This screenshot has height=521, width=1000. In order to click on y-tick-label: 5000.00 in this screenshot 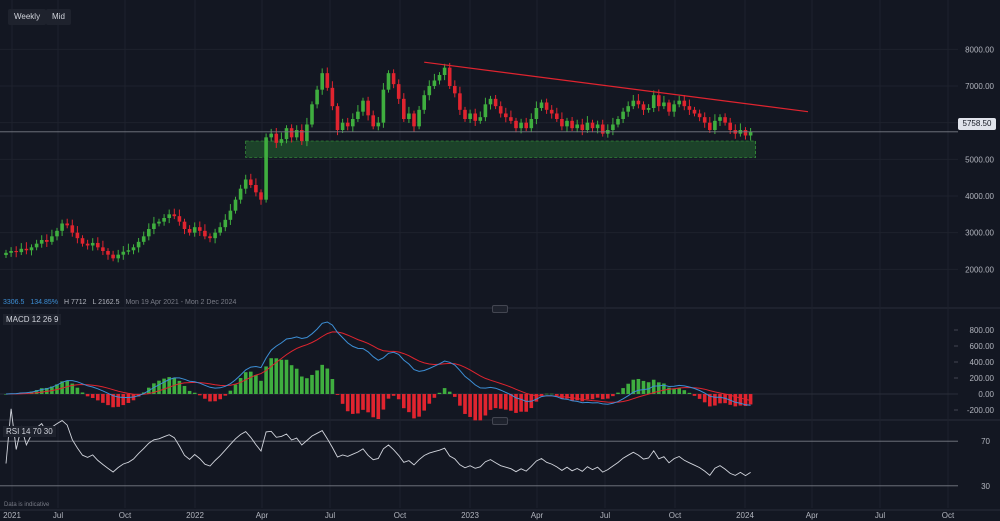, I will do `click(979, 159)`.